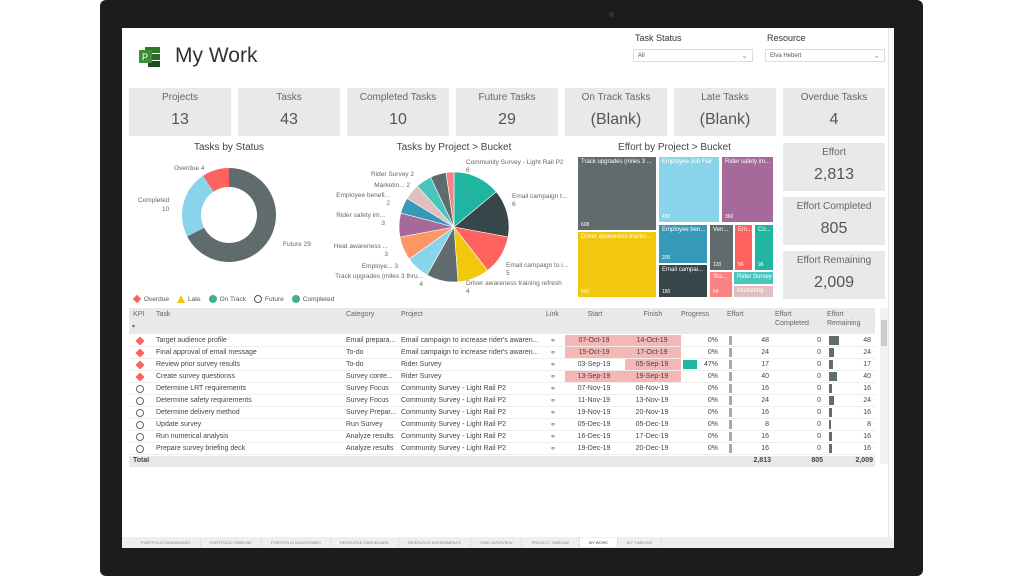 This screenshot has width=1024, height=576. I want to click on pie-label-value: 6, so click(468, 170).